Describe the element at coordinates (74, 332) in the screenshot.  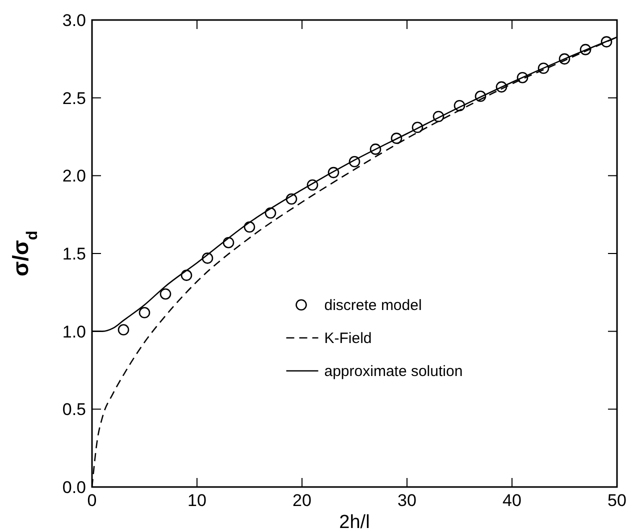
I see `y-tick-label: 1.0` at that location.